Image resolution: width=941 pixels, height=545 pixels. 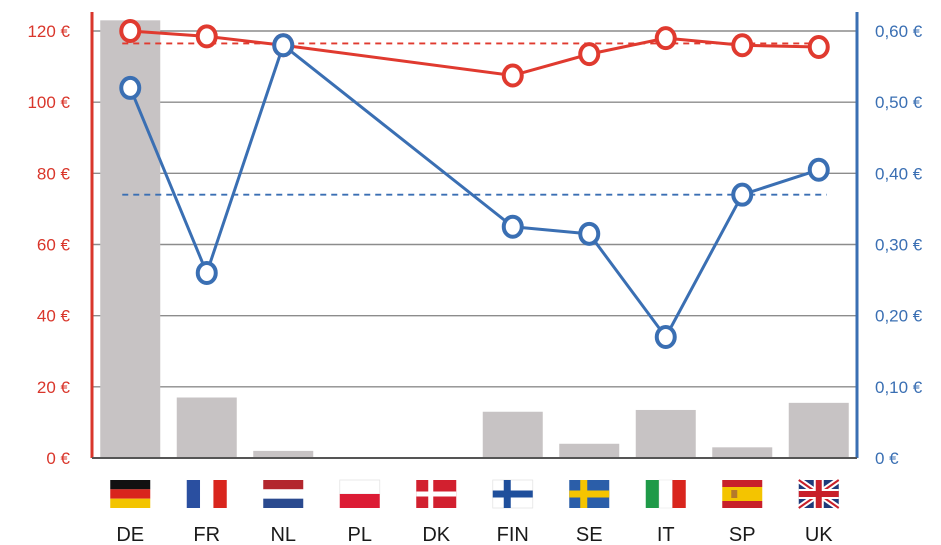 I want to click on pl-flag-icon, so click(x=360, y=493).